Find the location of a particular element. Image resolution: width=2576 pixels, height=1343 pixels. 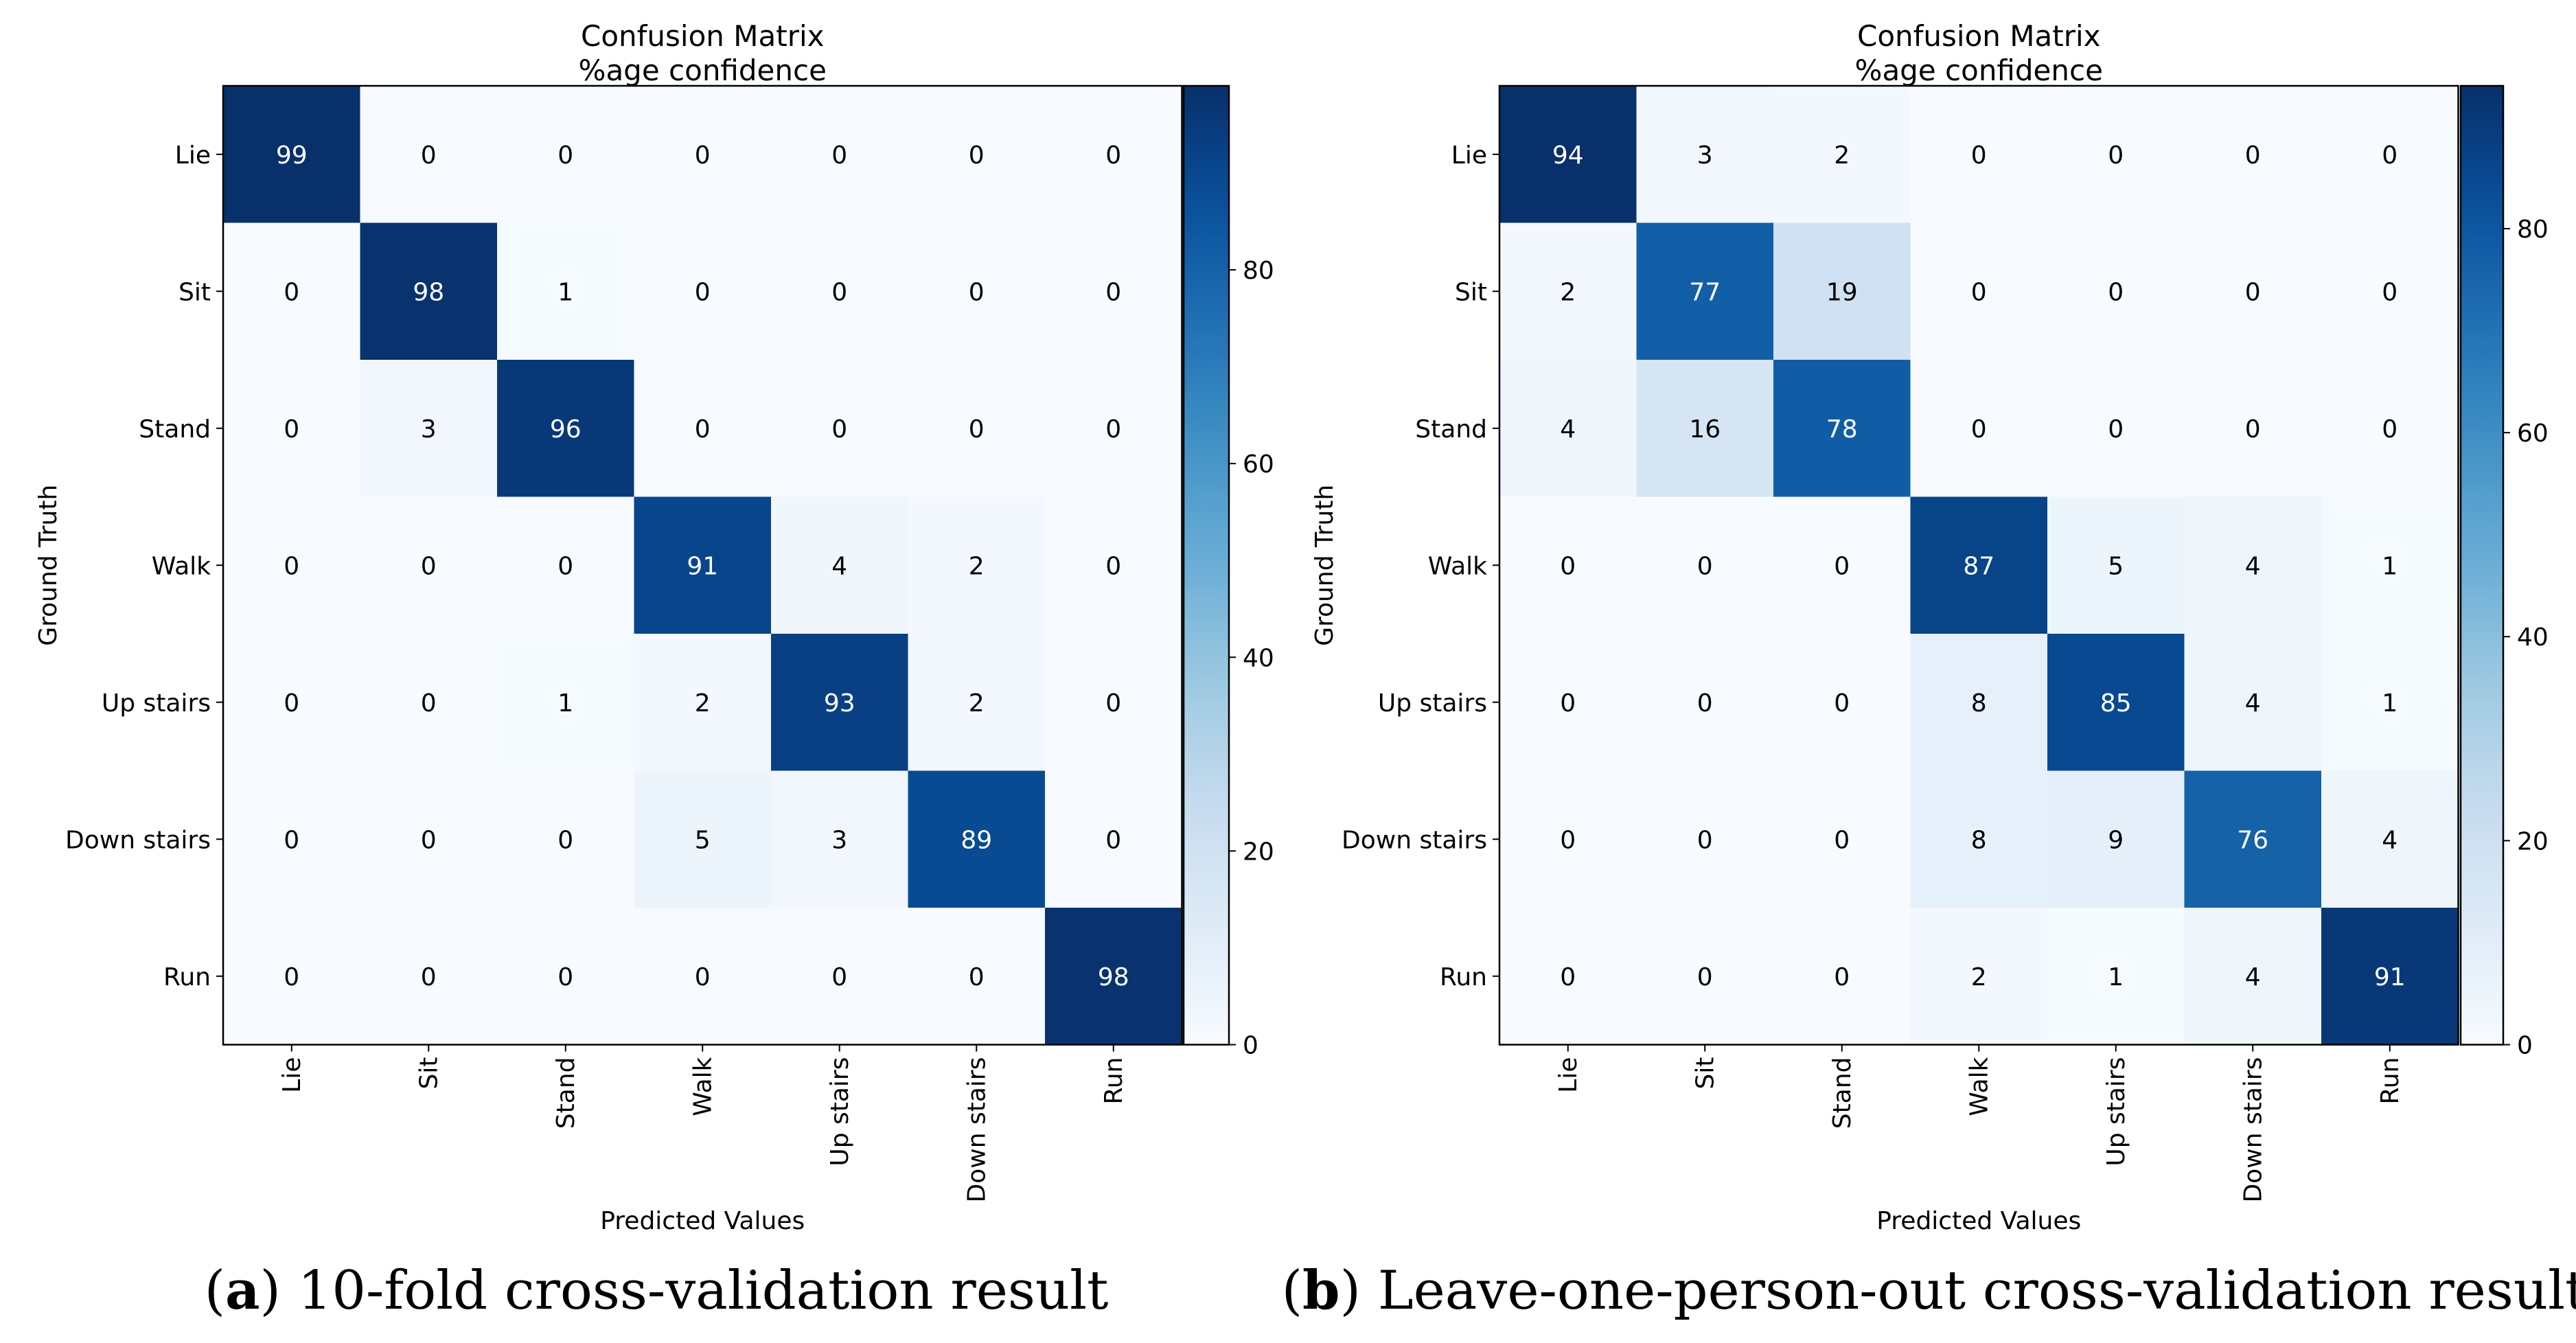

cell-value: 16 is located at coordinates (1705, 429).